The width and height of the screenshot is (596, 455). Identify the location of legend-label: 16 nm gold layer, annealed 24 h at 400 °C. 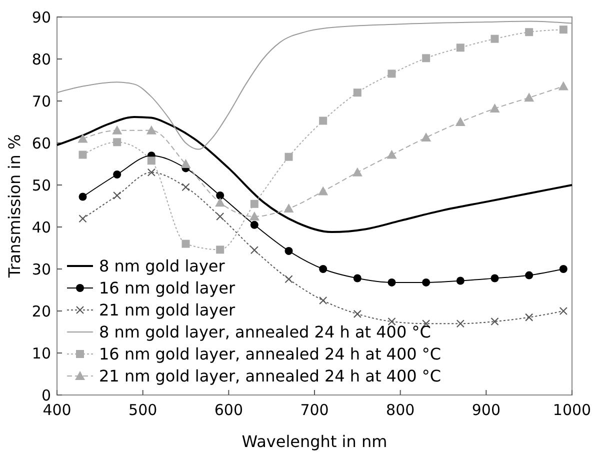
(270, 354).